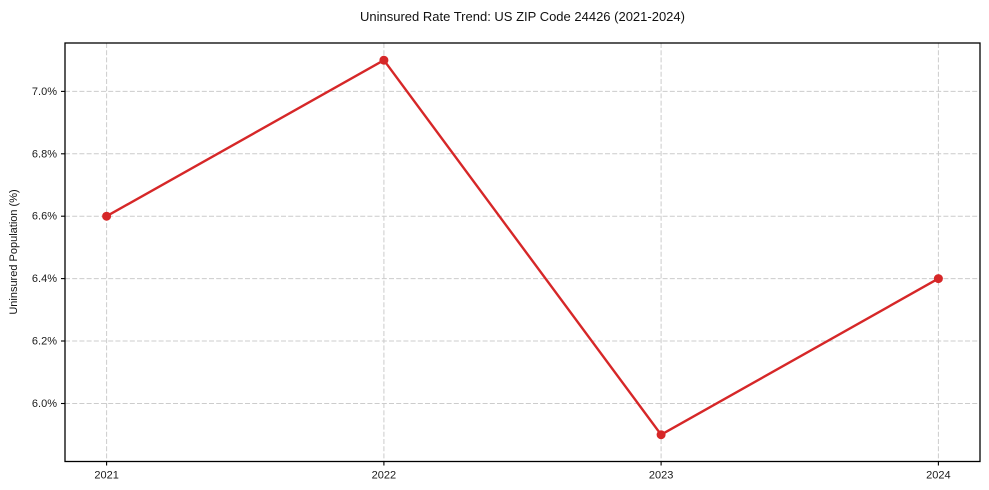 The height and width of the screenshot is (490, 989). Describe the element at coordinates (44, 154) in the screenshot. I see `y-tick-label: 6.8%` at that location.